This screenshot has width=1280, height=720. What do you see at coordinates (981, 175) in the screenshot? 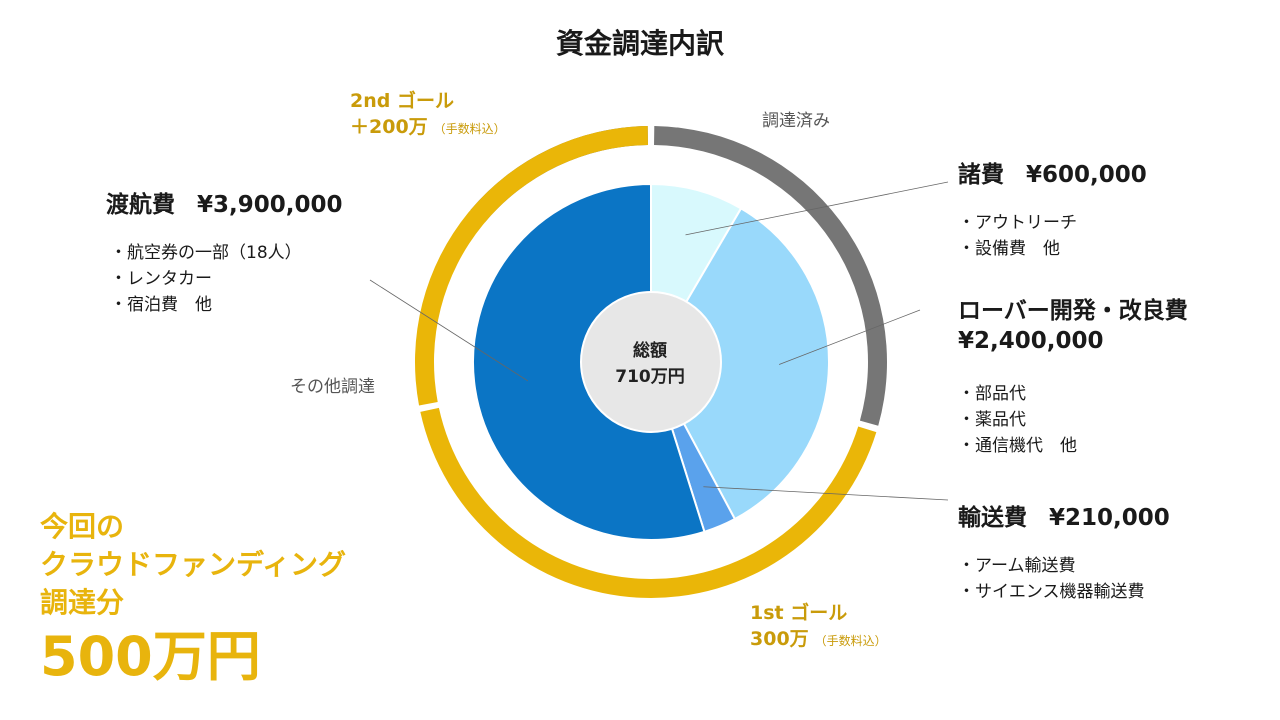
I see `category-misc-name: 諸費` at bounding box center [981, 175].